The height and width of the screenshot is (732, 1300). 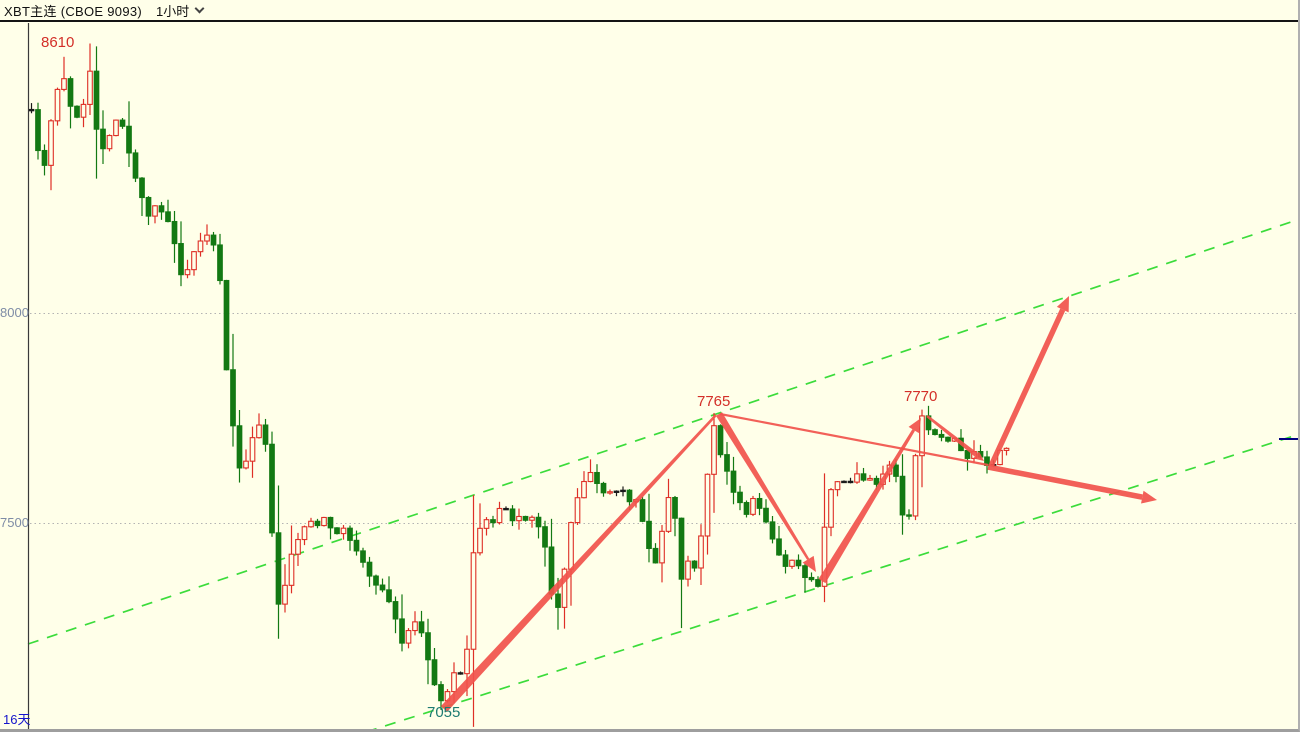 I want to click on trend-arrow-drop-7770-to-junction, so click(x=952, y=436).